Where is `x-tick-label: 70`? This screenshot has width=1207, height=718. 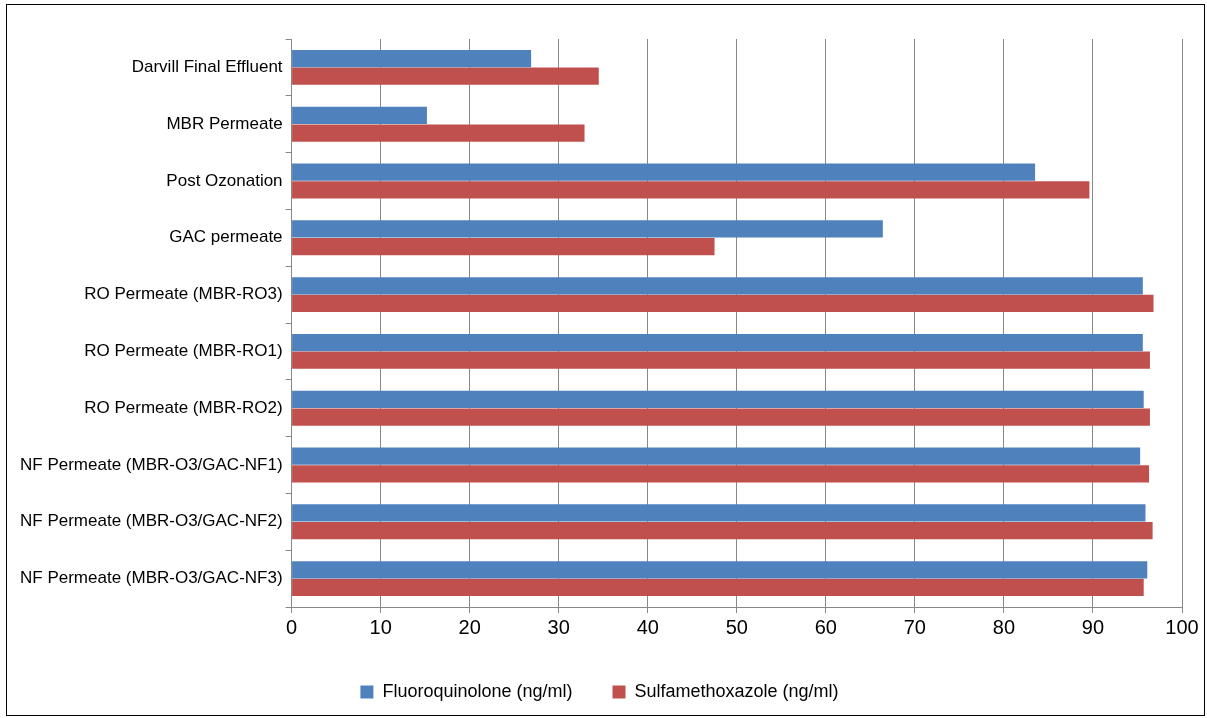 x-tick-label: 70 is located at coordinates (914, 626).